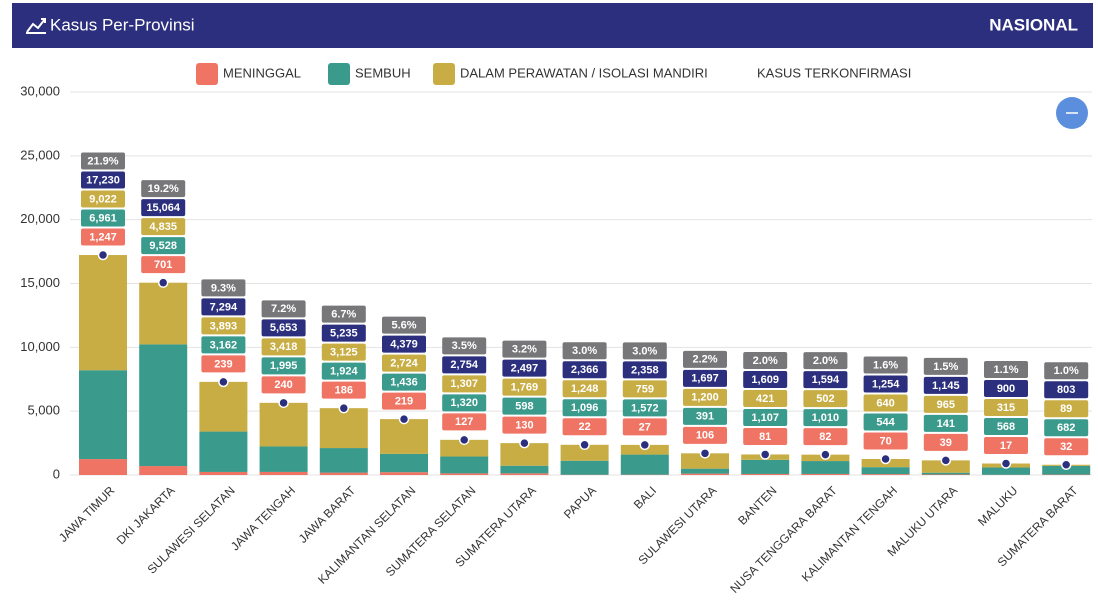 This screenshot has height=603, width=1098. What do you see at coordinates (585, 408) in the screenshot?
I see `value-label: 1,096` at bounding box center [585, 408].